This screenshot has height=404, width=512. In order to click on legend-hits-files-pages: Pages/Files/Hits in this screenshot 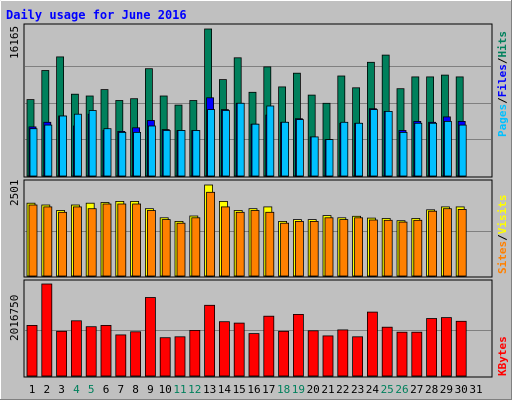, I will do `click(502, 84)`.